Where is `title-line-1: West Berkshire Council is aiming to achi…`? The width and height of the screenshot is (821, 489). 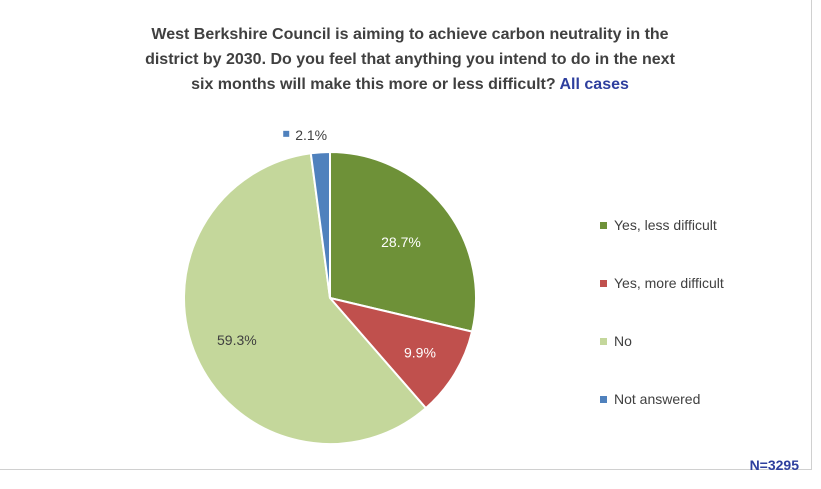
title-line-1: West Berkshire Council is aiming to achi… is located at coordinates (410, 34).